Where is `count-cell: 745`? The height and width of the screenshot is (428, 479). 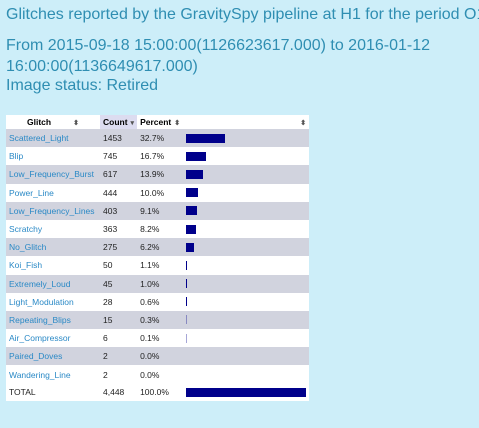 count-cell: 745 is located at coordinates (119, 156).